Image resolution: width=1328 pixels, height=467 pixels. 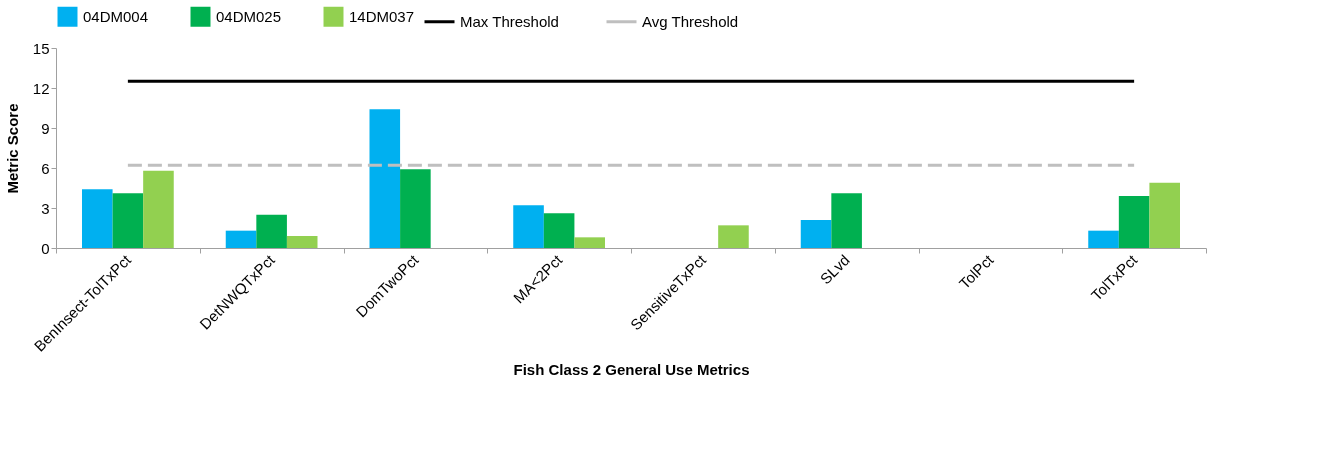 What do you see at coordinates (12, 148) in the screenshot?
I see `y-axis-title: Metric Score` at bounding box center [12, 148].